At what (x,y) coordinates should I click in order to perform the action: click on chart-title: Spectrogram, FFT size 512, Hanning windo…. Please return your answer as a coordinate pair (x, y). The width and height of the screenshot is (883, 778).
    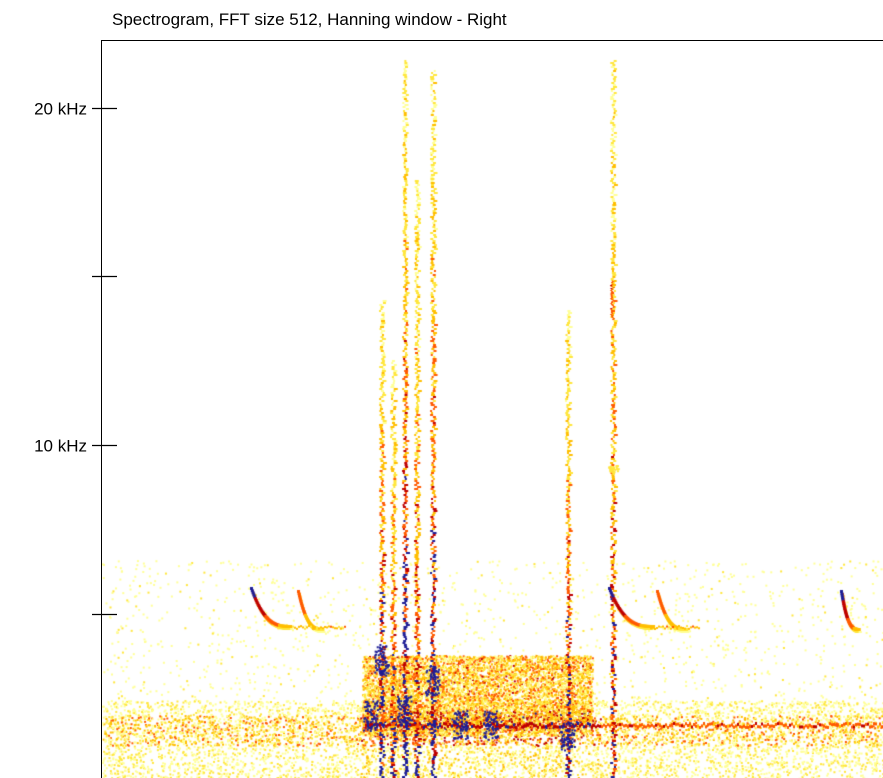
    Looking at the image, I should click on (309, 19).